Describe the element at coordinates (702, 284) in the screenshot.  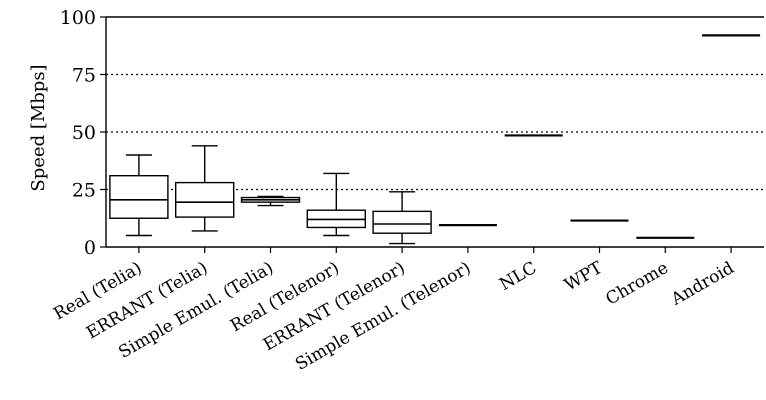
I see `x-tick-label: Android` at that location.